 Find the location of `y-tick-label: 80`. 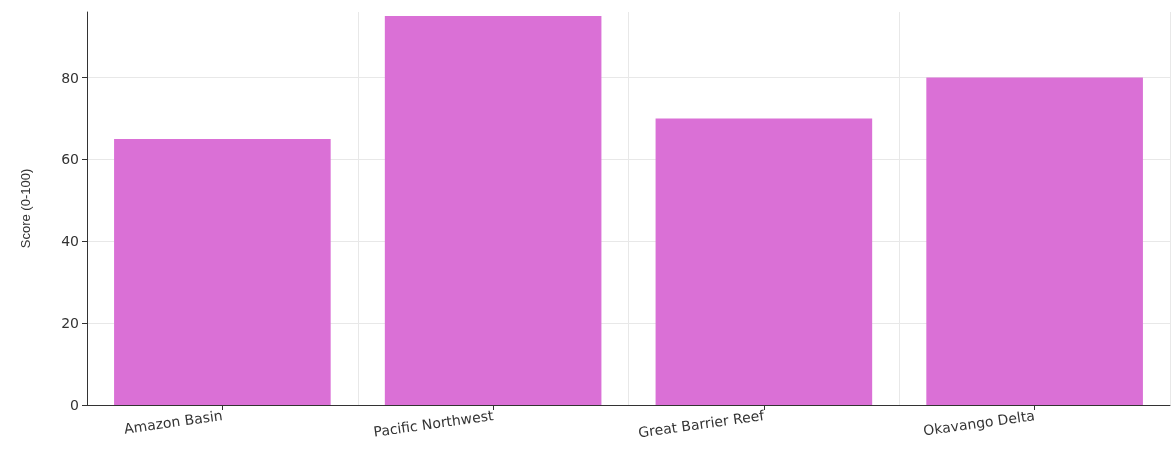

y-tick-label: 80 is located at coordinates (70, 77).